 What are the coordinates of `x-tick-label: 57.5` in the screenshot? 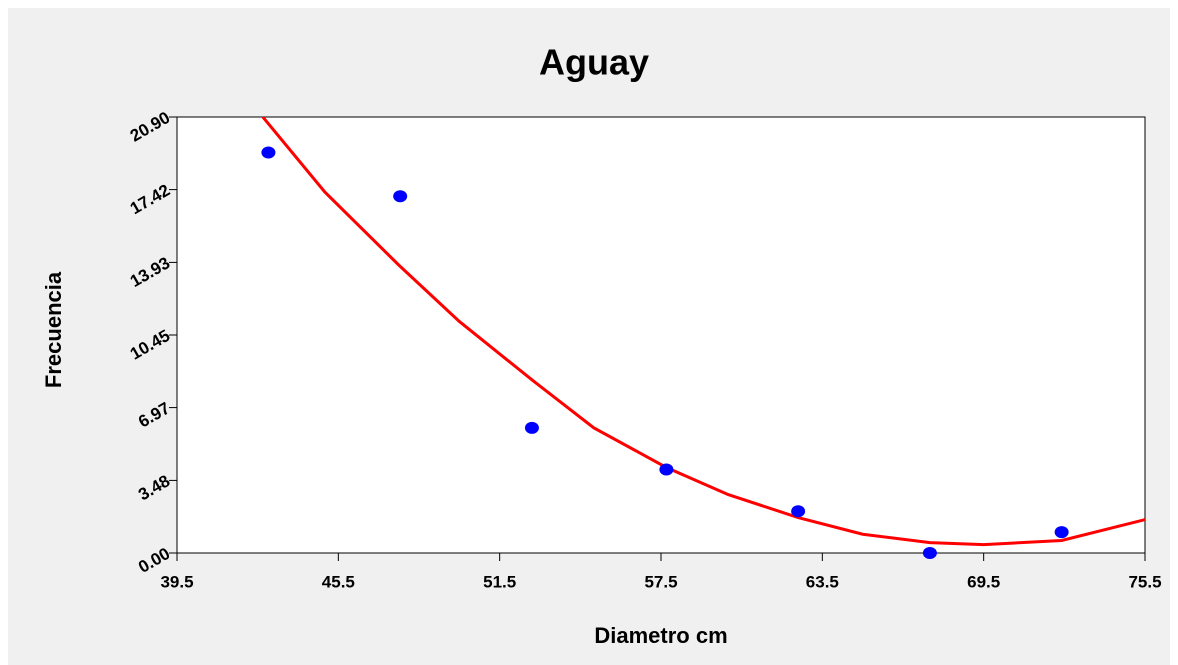 It's located at (660, 581).